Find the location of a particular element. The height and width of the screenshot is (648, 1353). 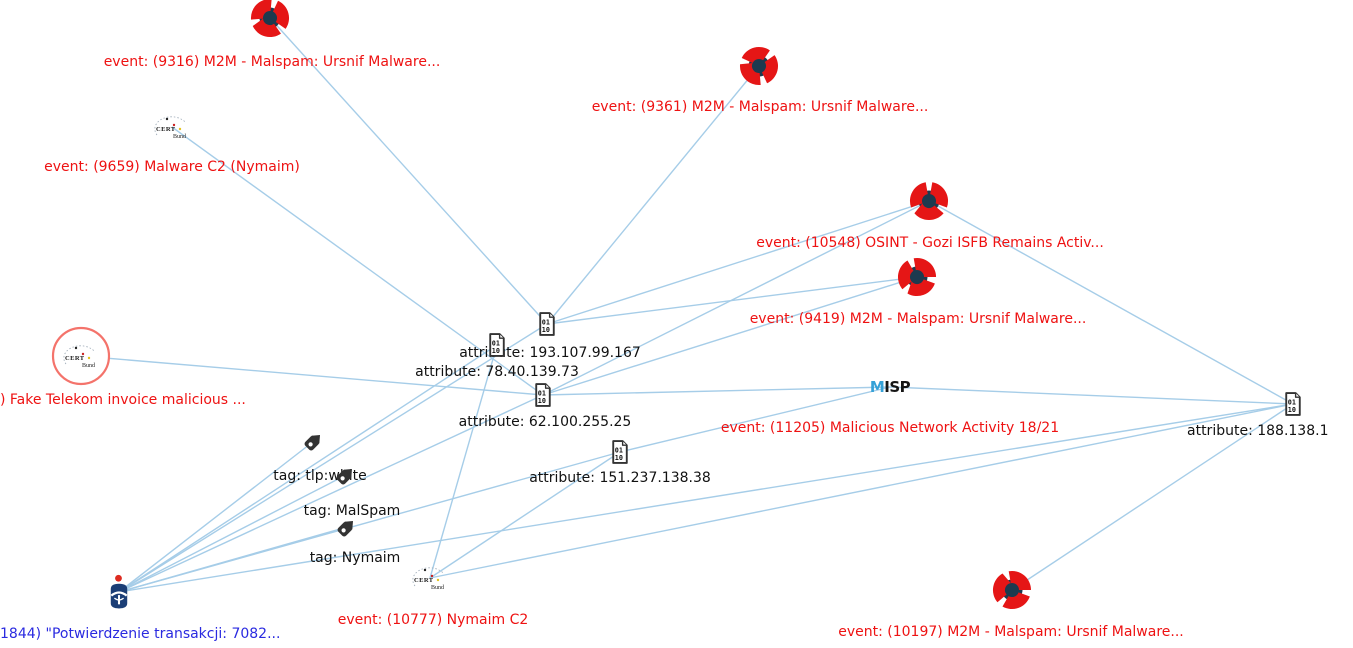

edge-event-9659--attr-62-100-255-25 is located at coordinates (357, 261).